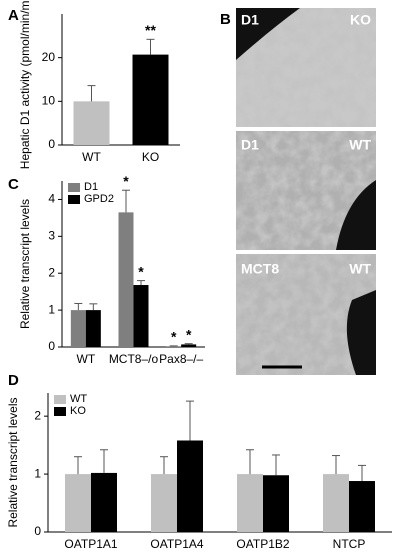  Describe the element at coordinates (360, 20) in the screenshot. I see `image-label: KO` at that location.